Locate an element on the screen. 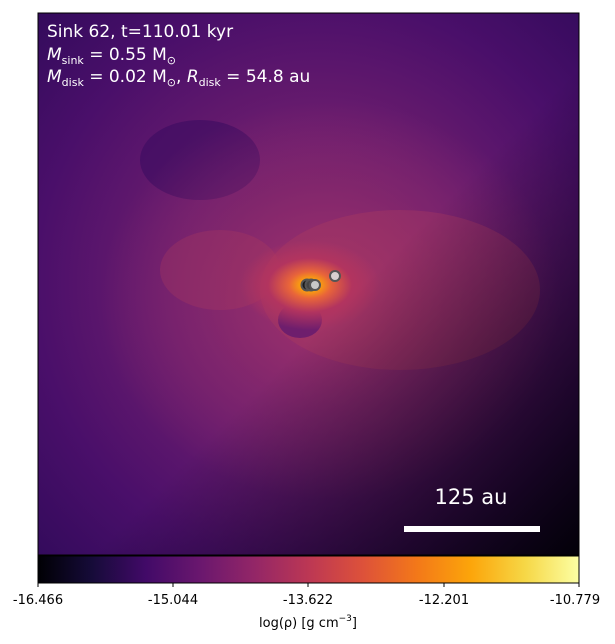  colorbar-label: log(ρ) [g cm−3] is located at coordinates (308, 622).